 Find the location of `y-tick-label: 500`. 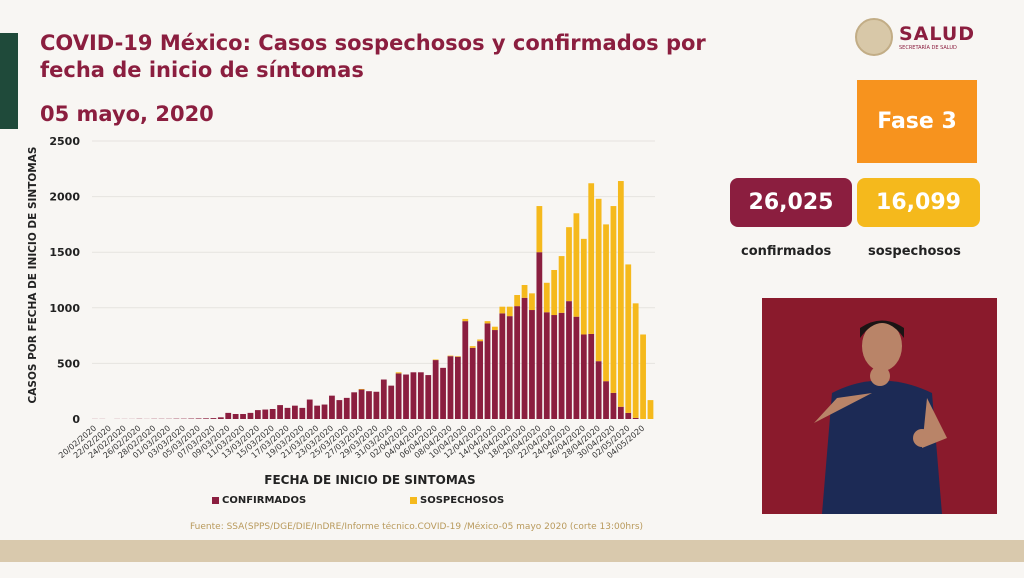

y-tick-label: 500 is located at coordinates (68, 363).